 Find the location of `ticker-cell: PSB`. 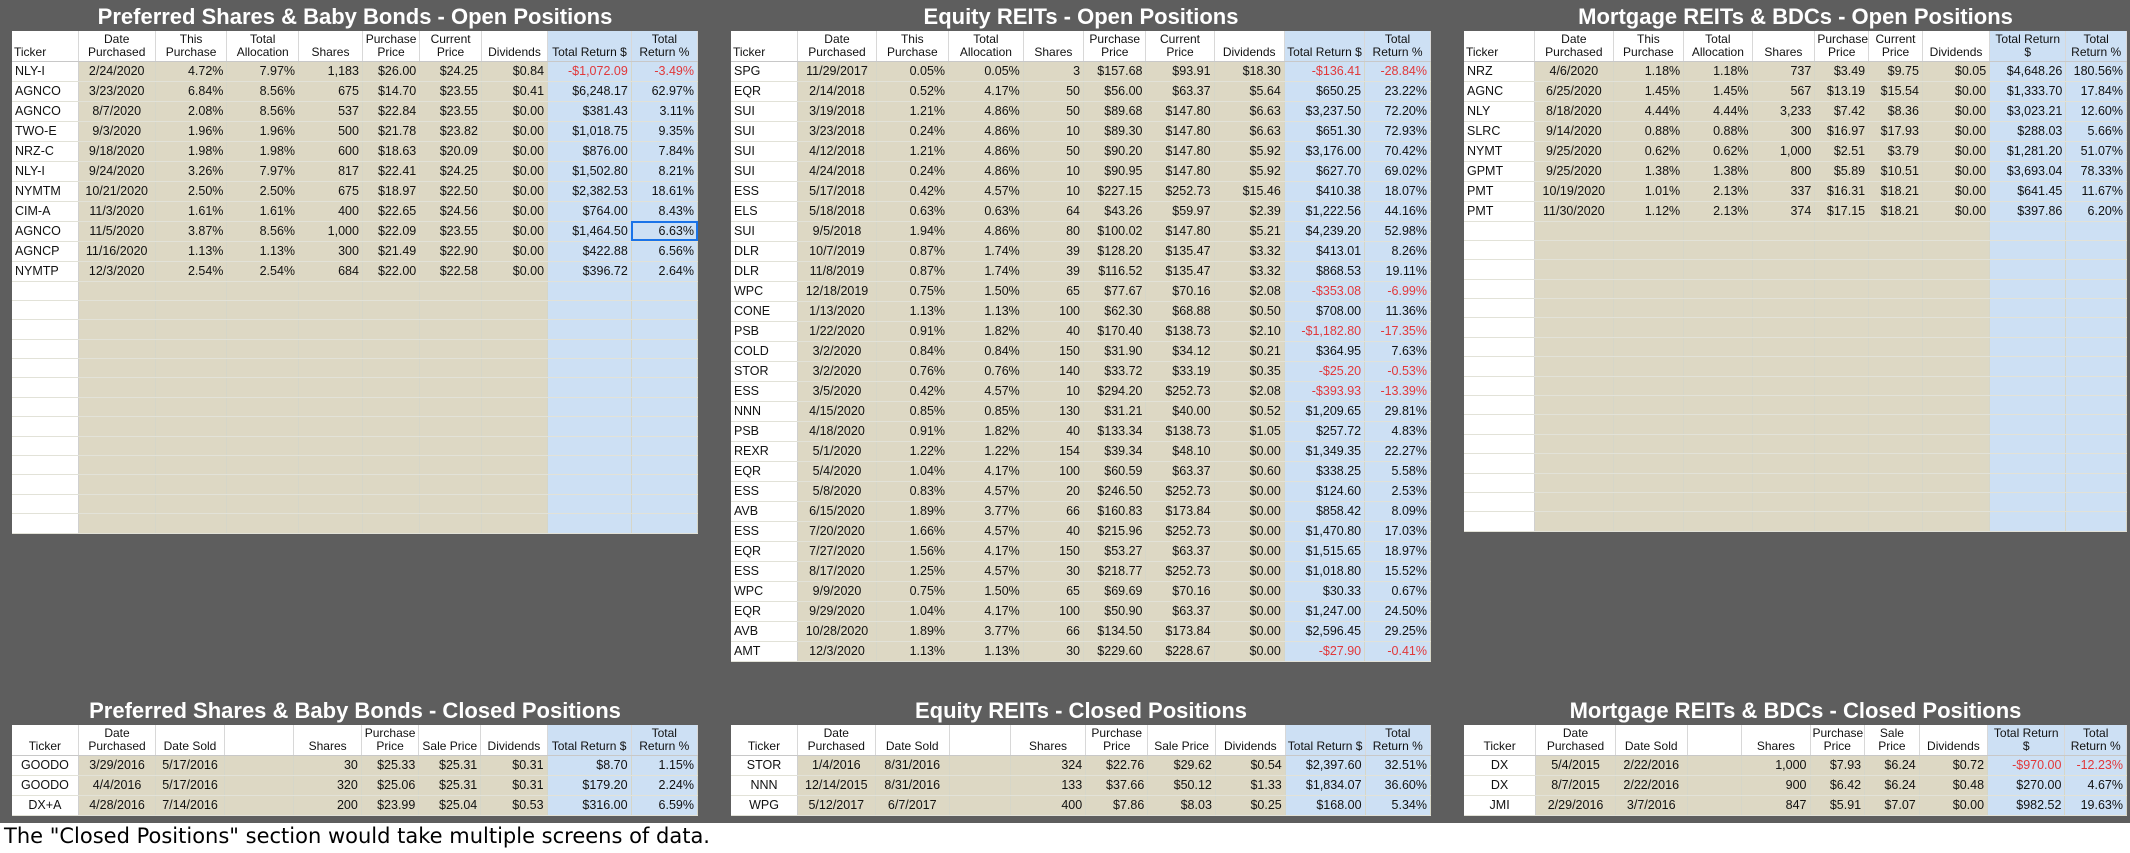

ticker-cell: PSB is located at coordinates (765, 431).